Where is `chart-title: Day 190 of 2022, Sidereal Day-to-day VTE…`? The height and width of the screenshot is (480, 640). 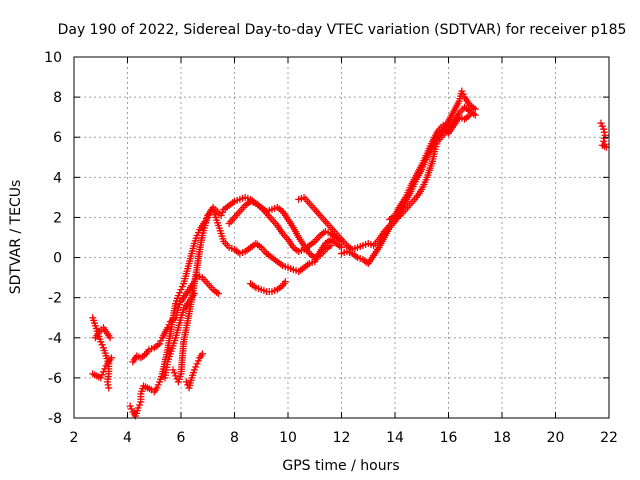
chart-title: Day 190 of 2022, Sidereal Day-to-day VTE… is located at coordinates (342, 30).